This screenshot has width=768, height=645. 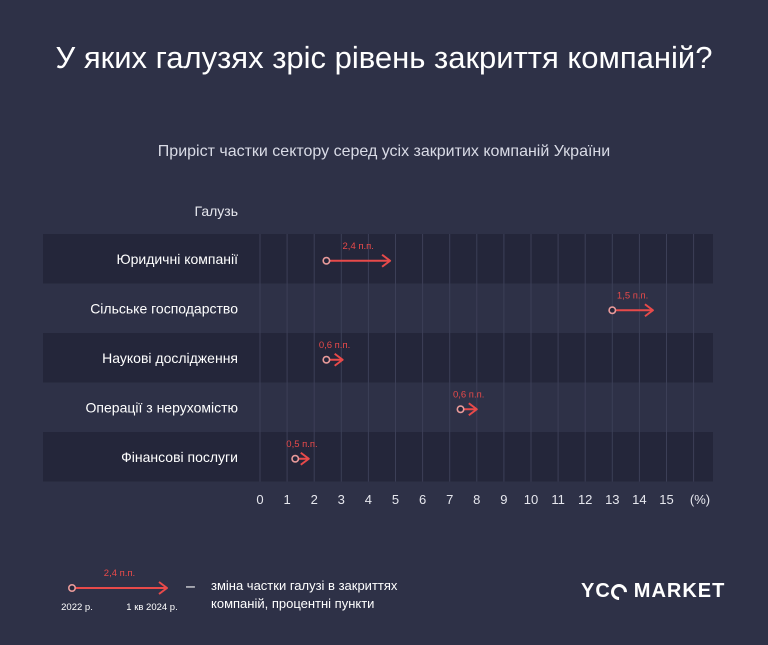 I want to click on category-header: Галузь, so click(x=216, y=211).